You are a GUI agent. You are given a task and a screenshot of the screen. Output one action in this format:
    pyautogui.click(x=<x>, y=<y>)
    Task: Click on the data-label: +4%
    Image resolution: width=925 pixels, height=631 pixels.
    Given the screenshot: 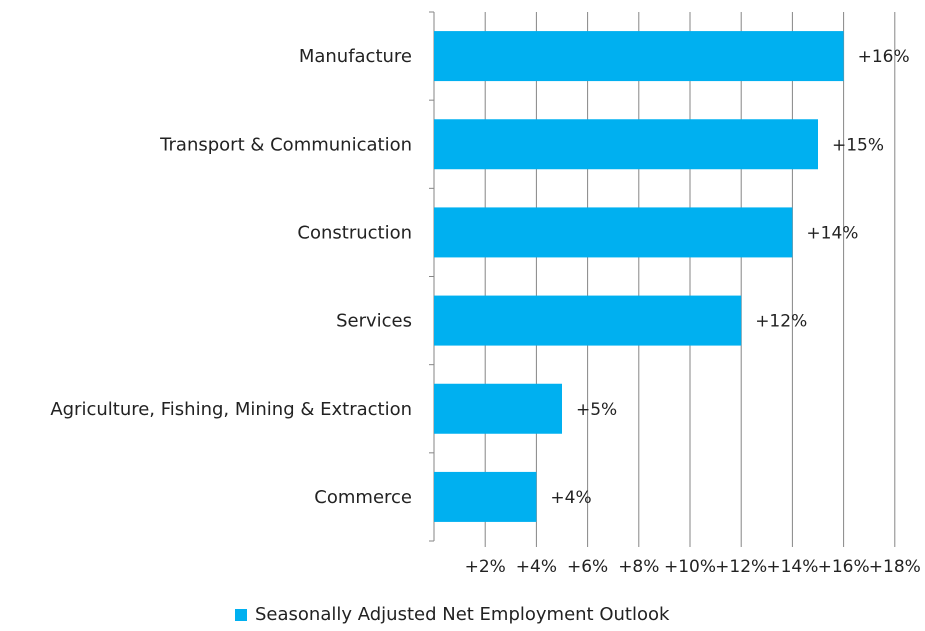 What is the action you would take?
    pyautogui.click(x=570, y=498)
    